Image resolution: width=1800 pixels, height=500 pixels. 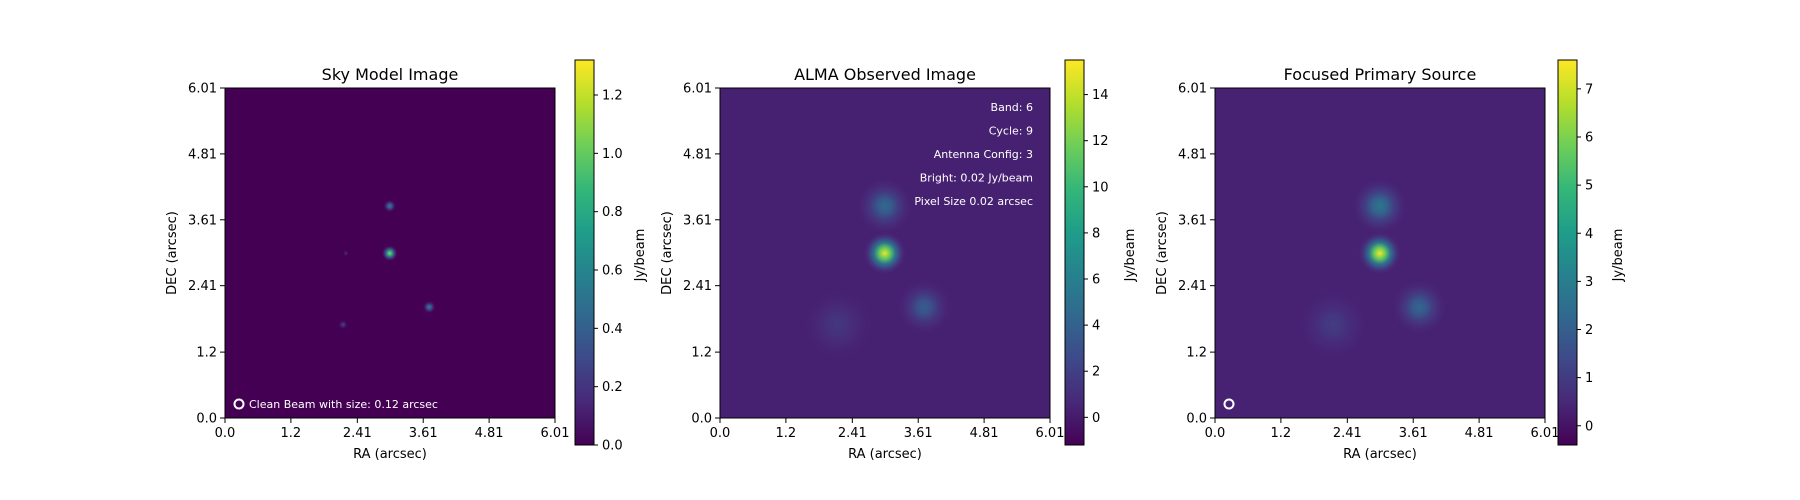 I want to click on colorbar: 0 2 4 6 8 10 12 14, so click(x=1086, y=252).